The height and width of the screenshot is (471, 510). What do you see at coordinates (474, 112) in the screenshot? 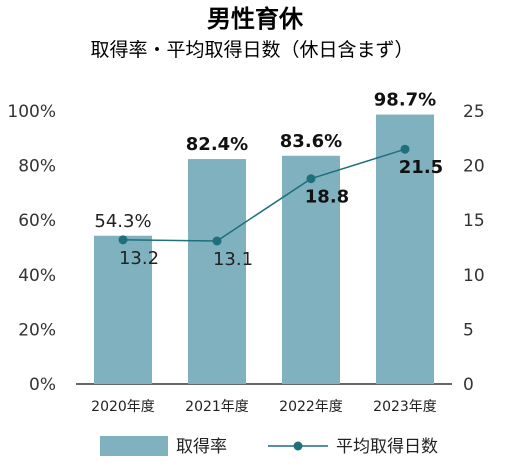
I see `y-right-tick-label: 25` at bounding box center [474, 112].